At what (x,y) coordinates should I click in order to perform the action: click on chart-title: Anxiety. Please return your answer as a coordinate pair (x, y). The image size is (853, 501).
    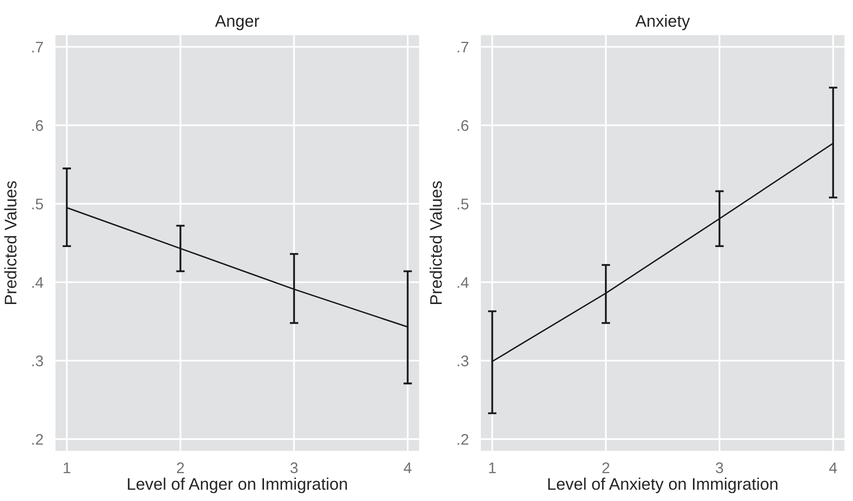
    Looking at the image, I should click on (662, 22).